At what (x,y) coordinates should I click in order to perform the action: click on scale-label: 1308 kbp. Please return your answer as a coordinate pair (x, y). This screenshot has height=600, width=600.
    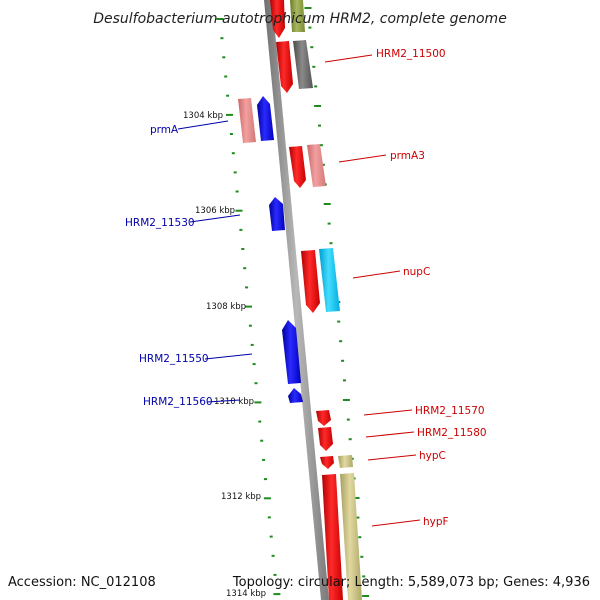
    Looking at the image, I should click on (226, 307).